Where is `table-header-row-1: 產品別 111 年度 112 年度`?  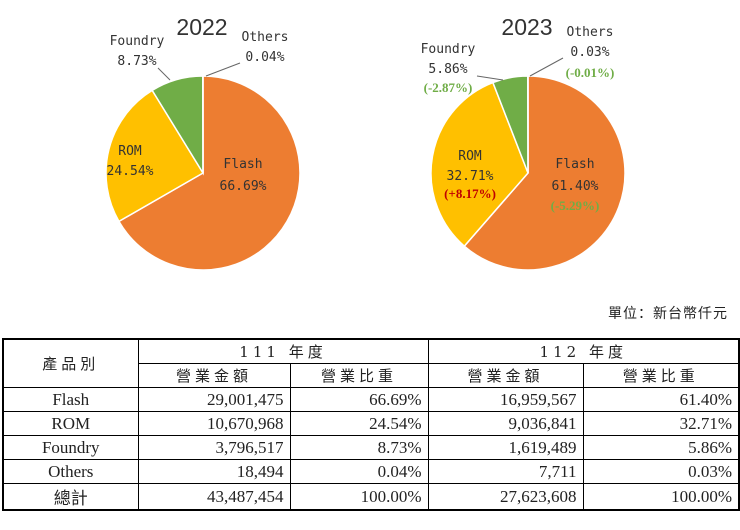
table-header-row-1: 產品別 111 年度 112 年度 is located at coordinates (371, 363).